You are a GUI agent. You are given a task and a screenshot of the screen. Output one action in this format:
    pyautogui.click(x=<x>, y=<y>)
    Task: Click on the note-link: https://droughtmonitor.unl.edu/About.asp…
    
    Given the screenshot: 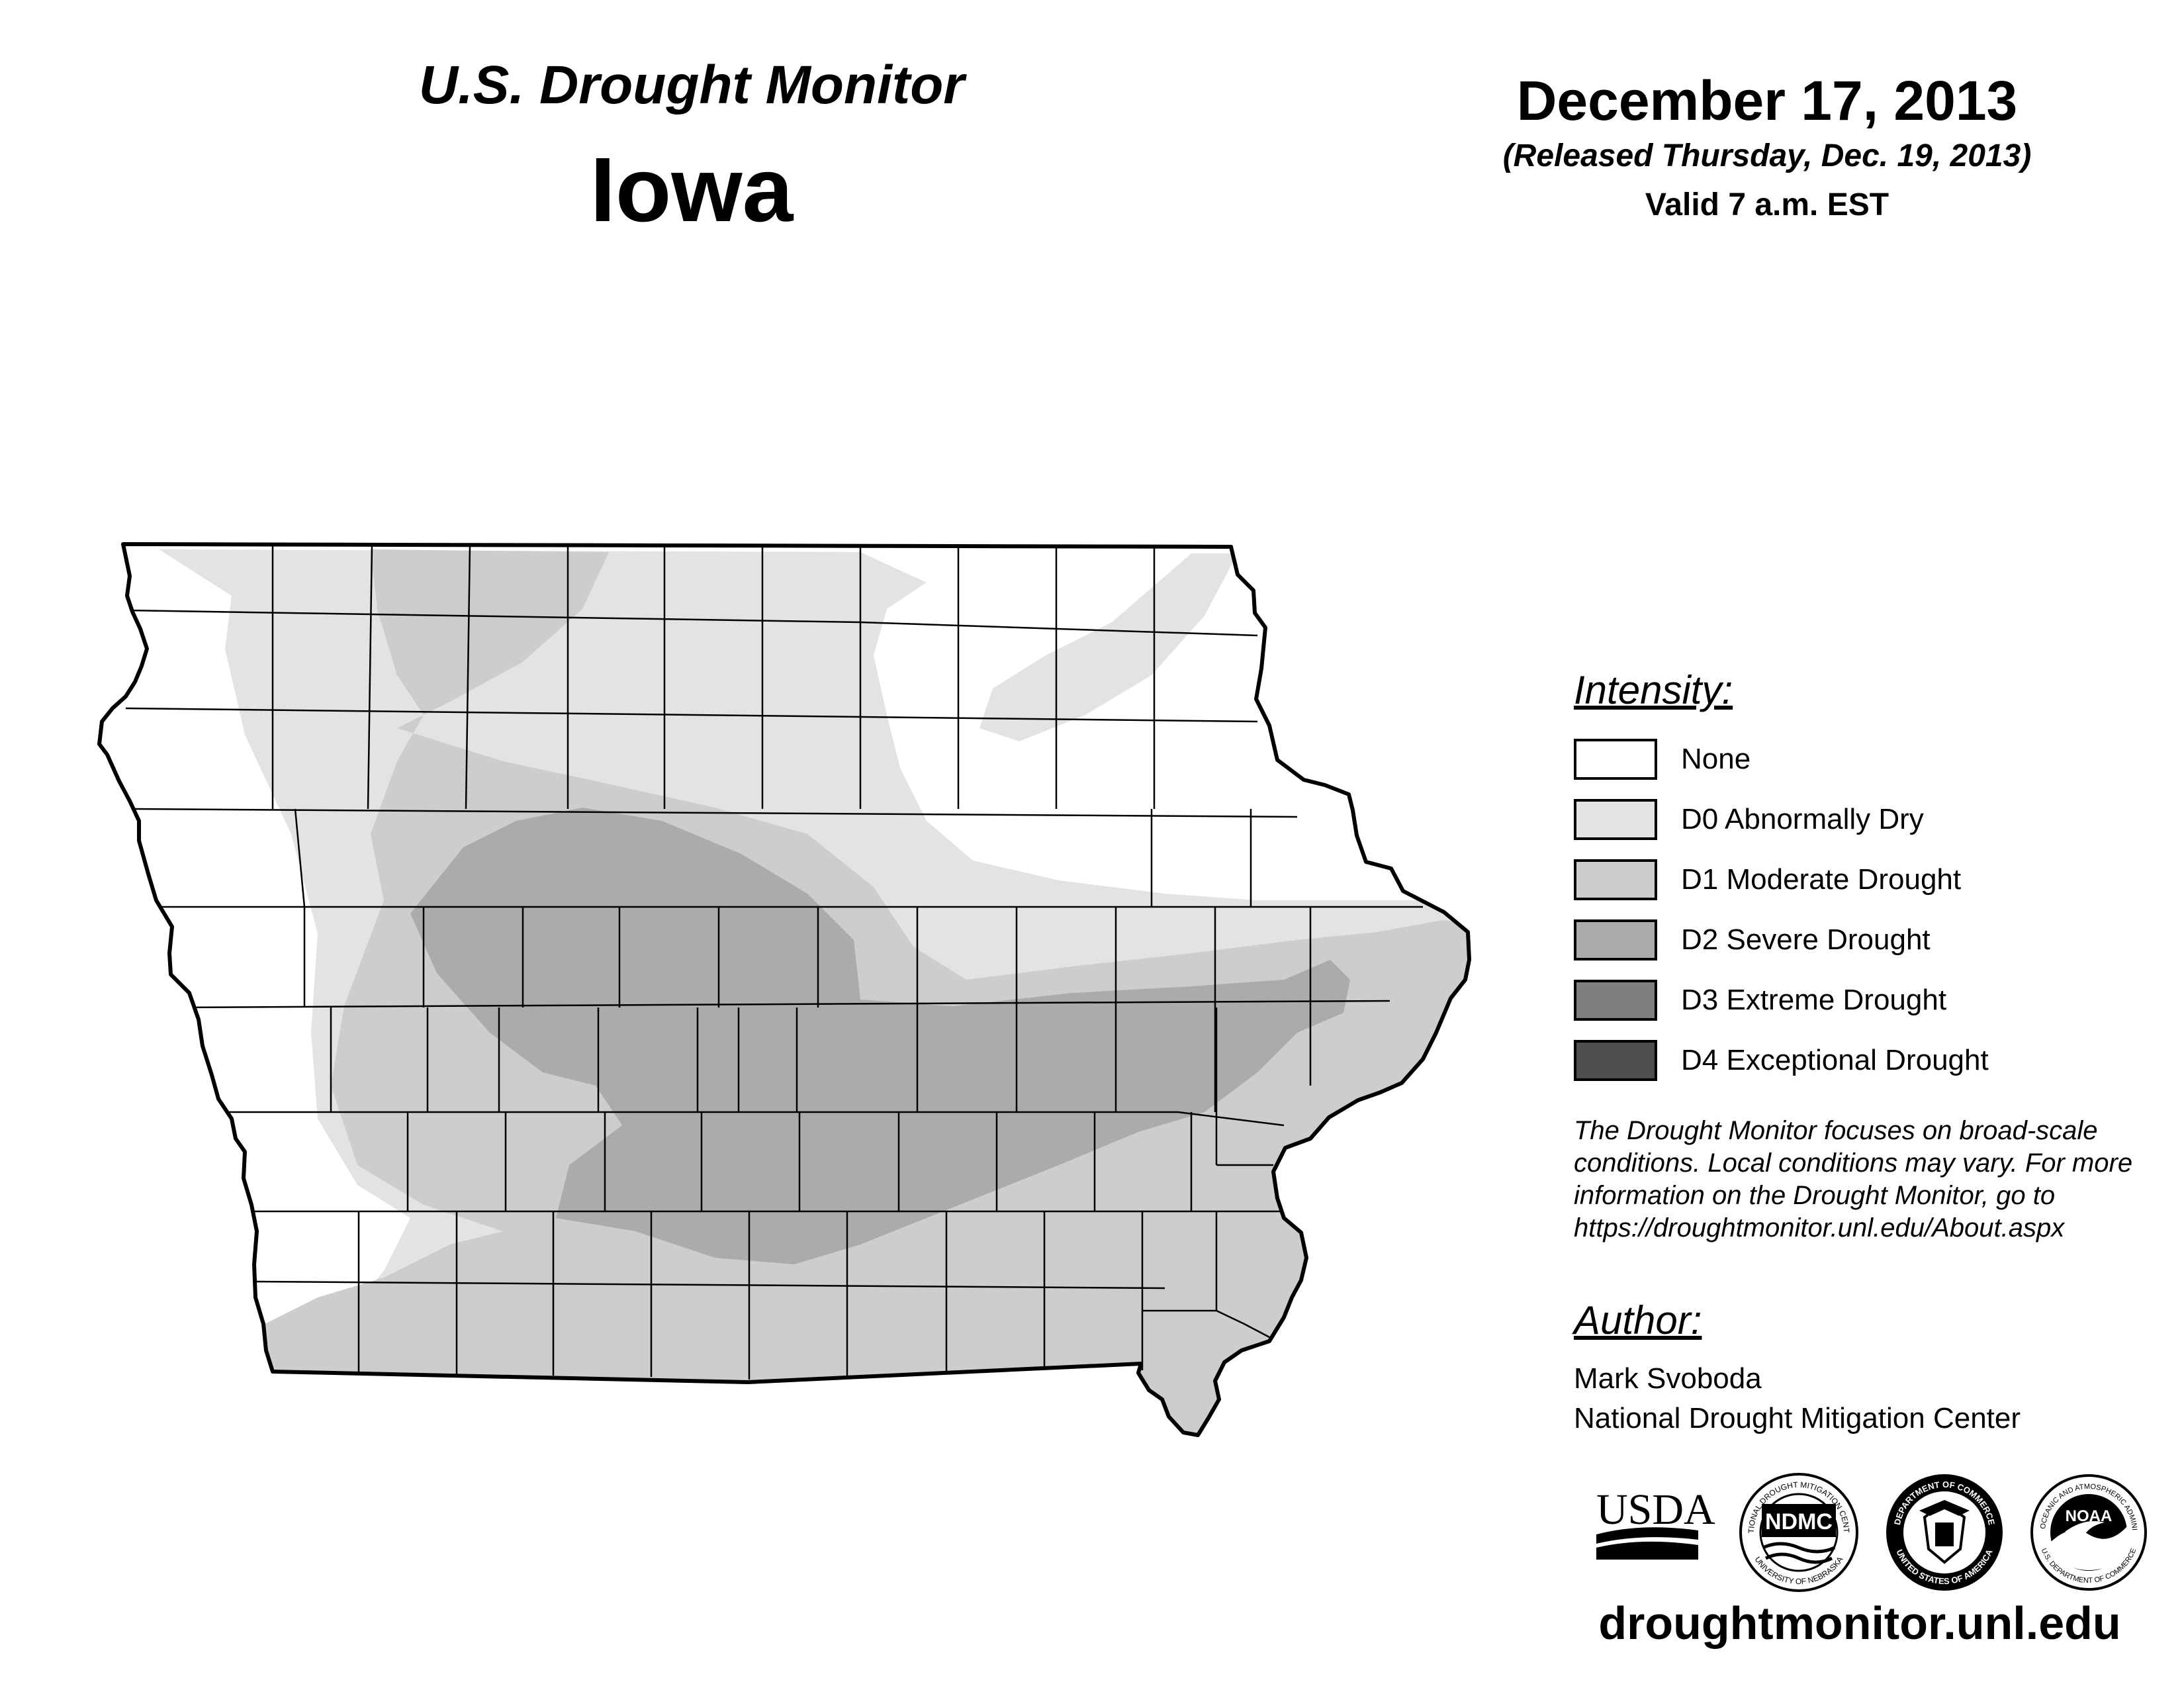 What is the action you would take?
    pyautogui.click(x=1820, y=1228)
    